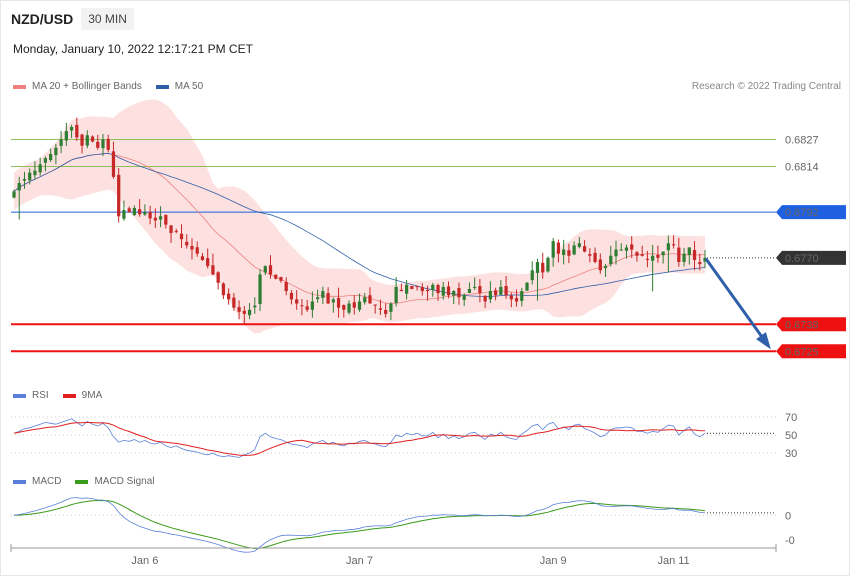 This screenshot has height=576, width=850. Describe the element at coordinates (19, 86) in the screenshot. I see `ma20-swatch` at that location.